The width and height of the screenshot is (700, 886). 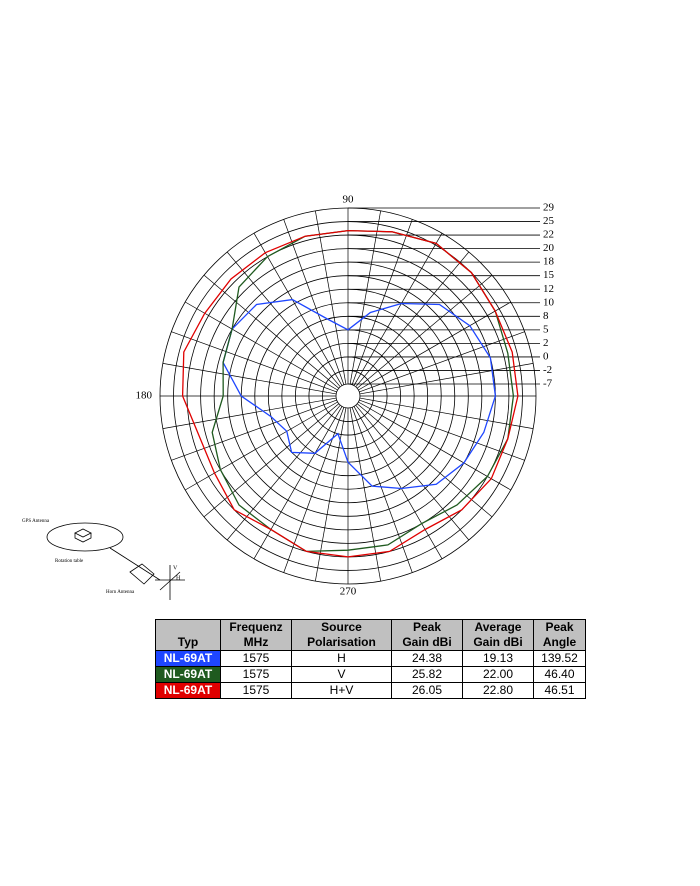 I want to click on r-tick-label: 0, so click(x=546, y=356).